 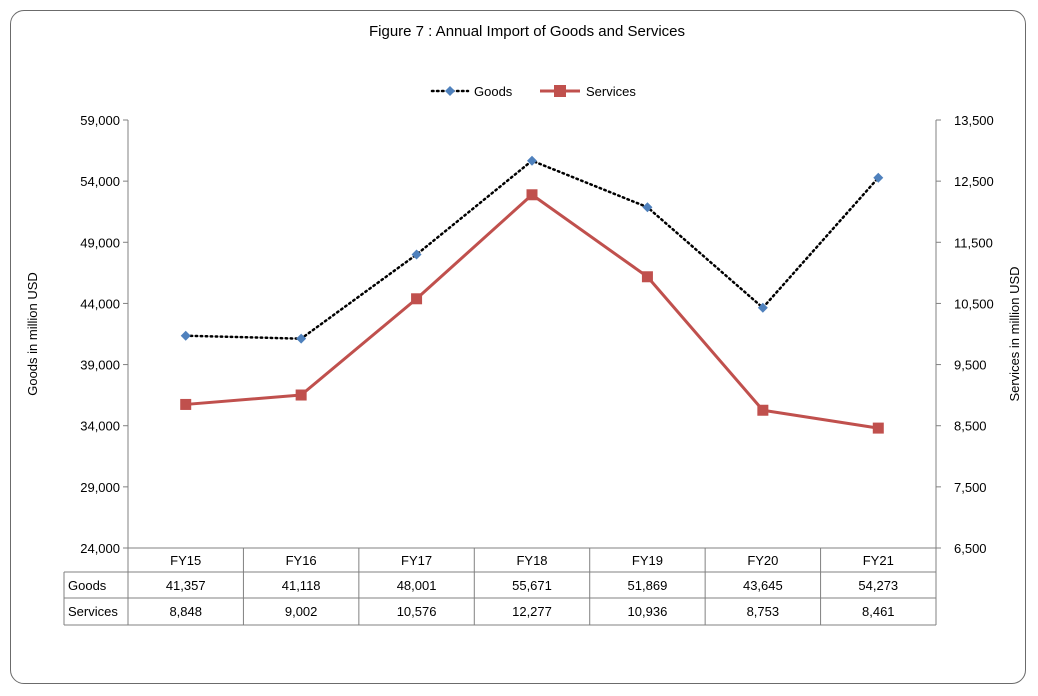 I want to click on table-cell-services: 8,848, so click(x=185, y=611).